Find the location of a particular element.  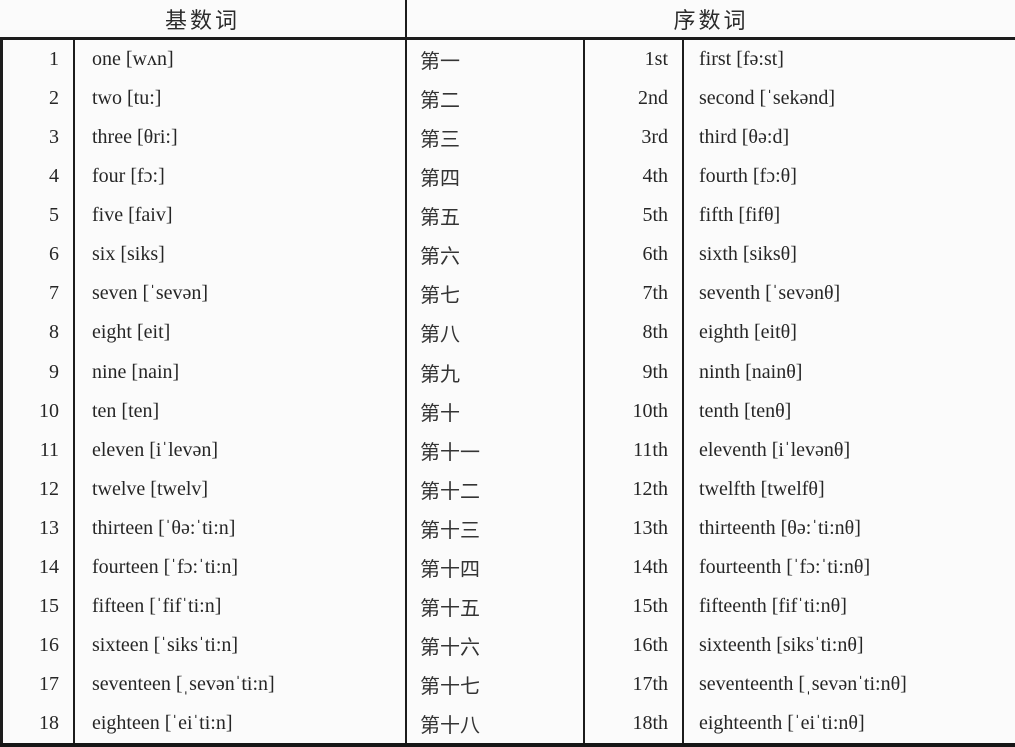

ordinal-number-cell: 17th is located at coordinates (634, 685).